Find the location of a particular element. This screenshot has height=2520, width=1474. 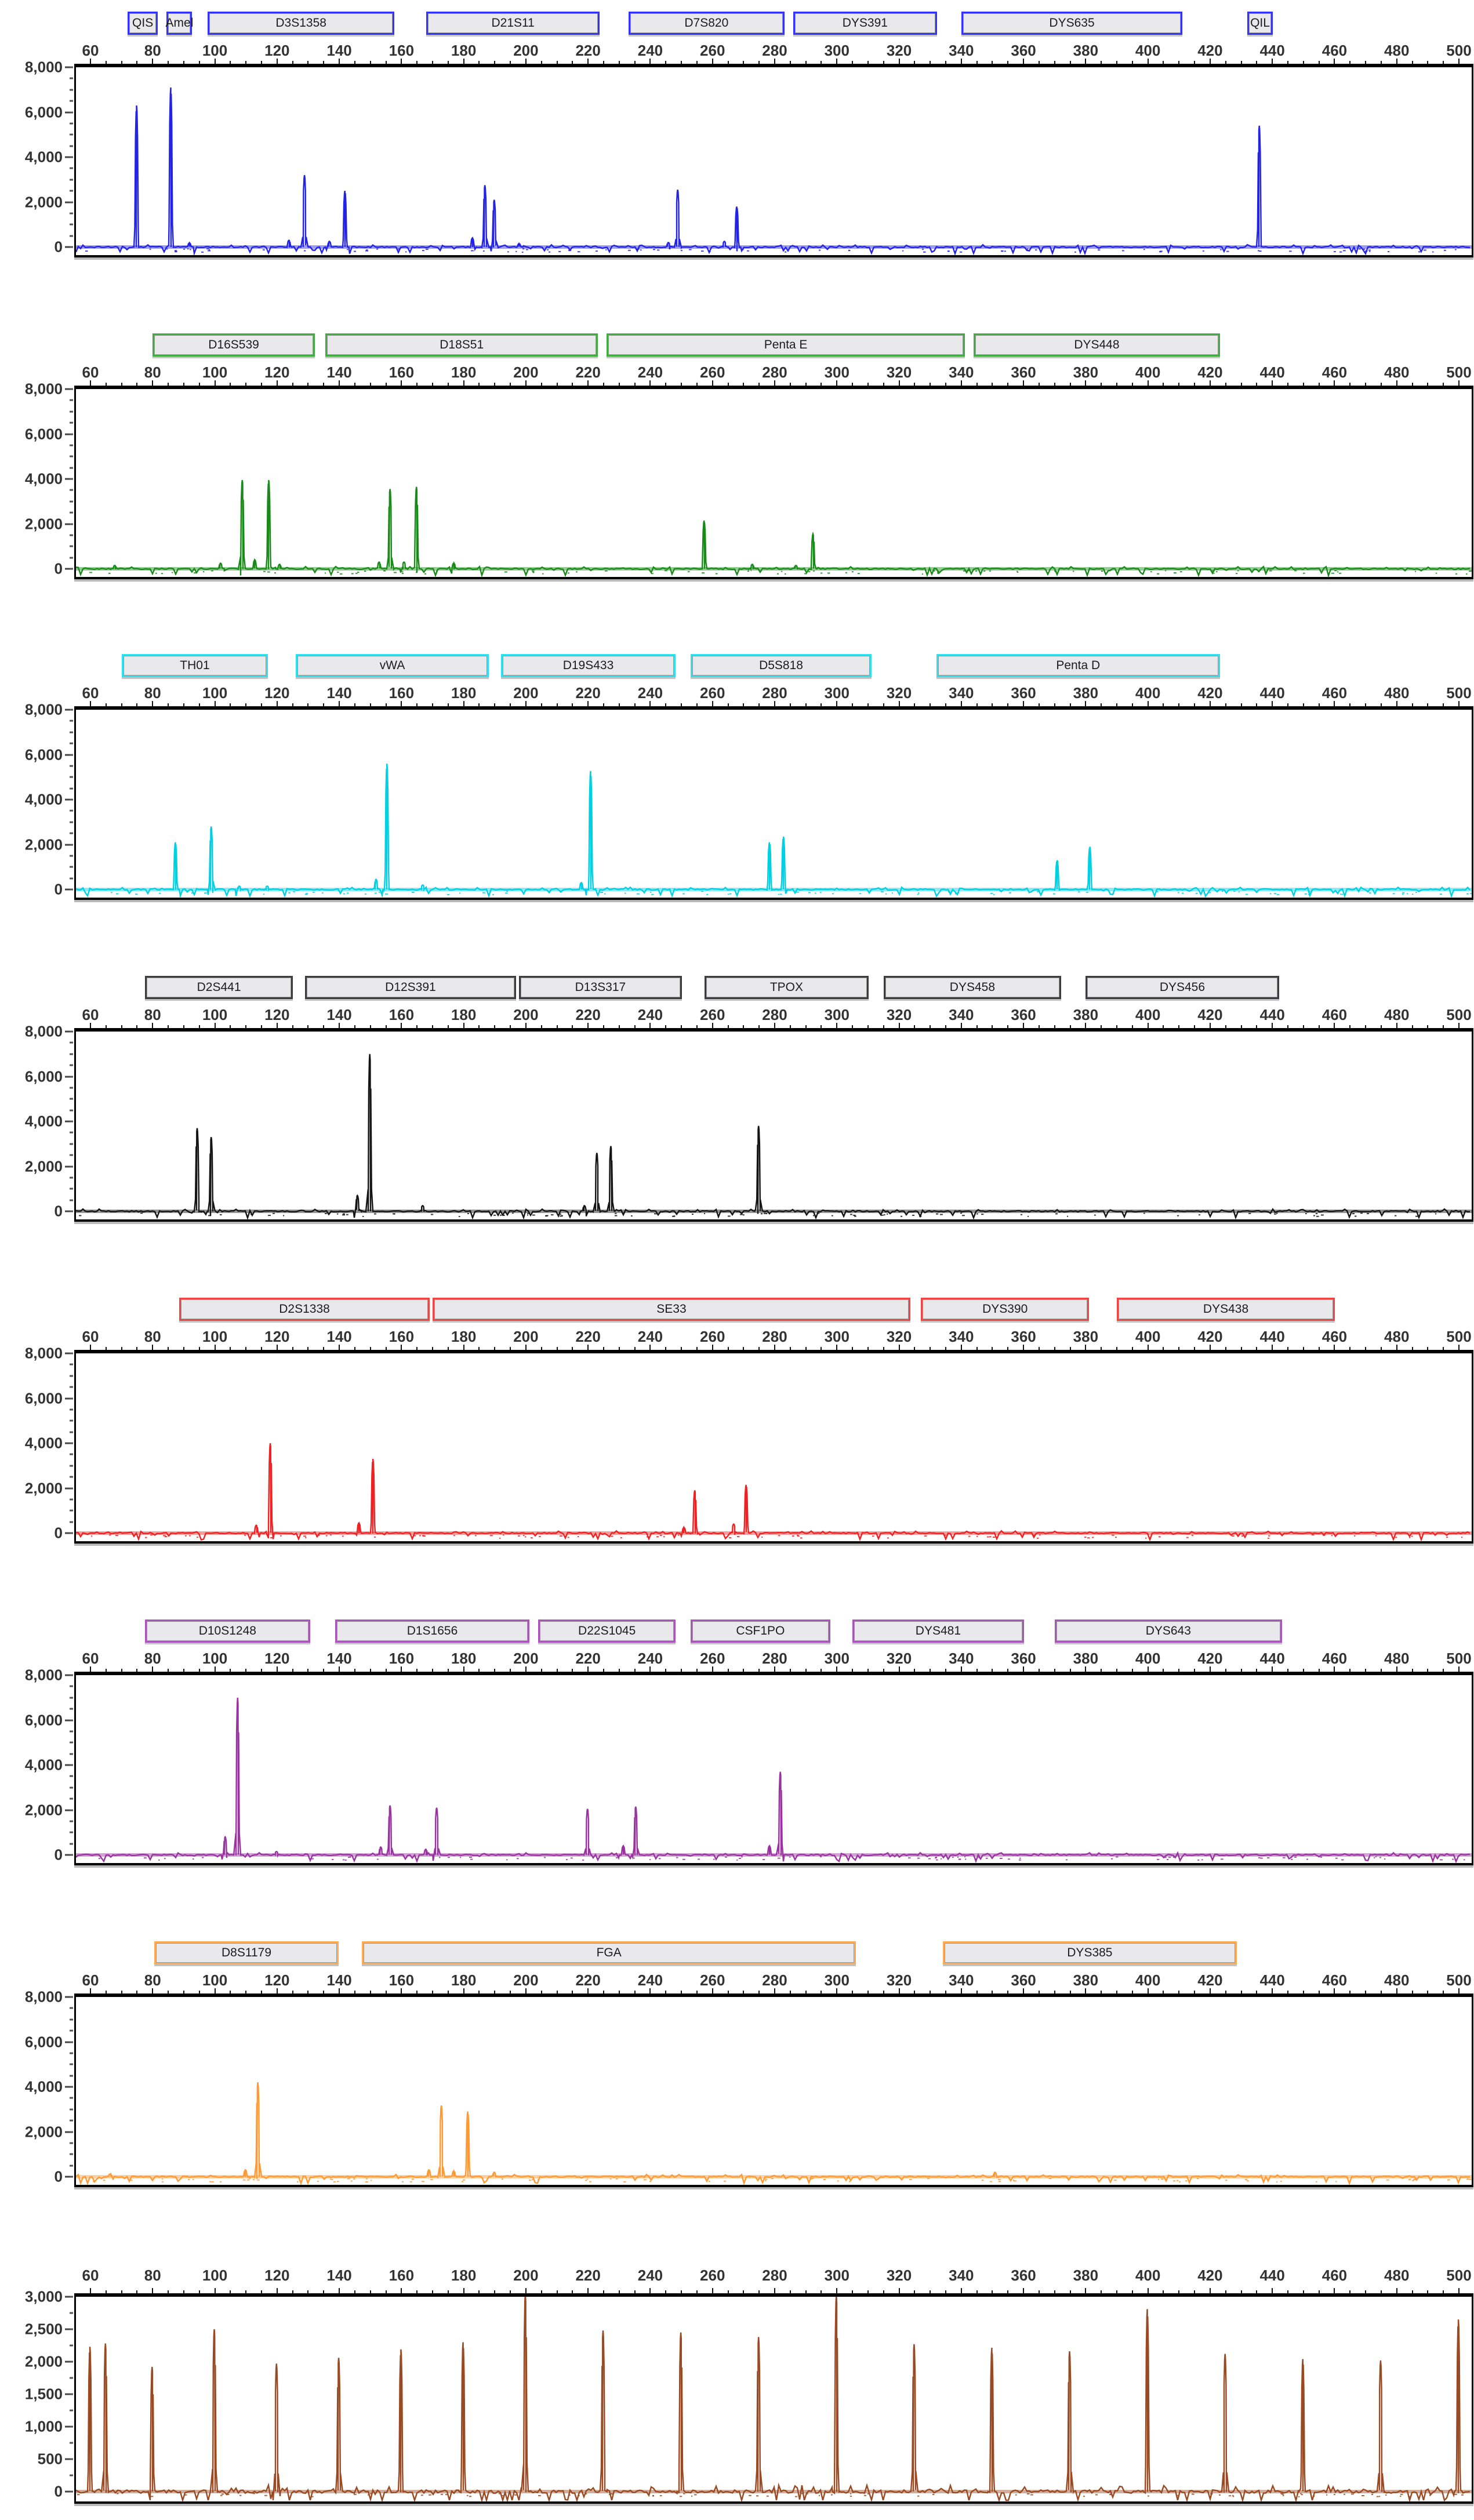

plot-area-green-channel is located at coordinates (773, 483).